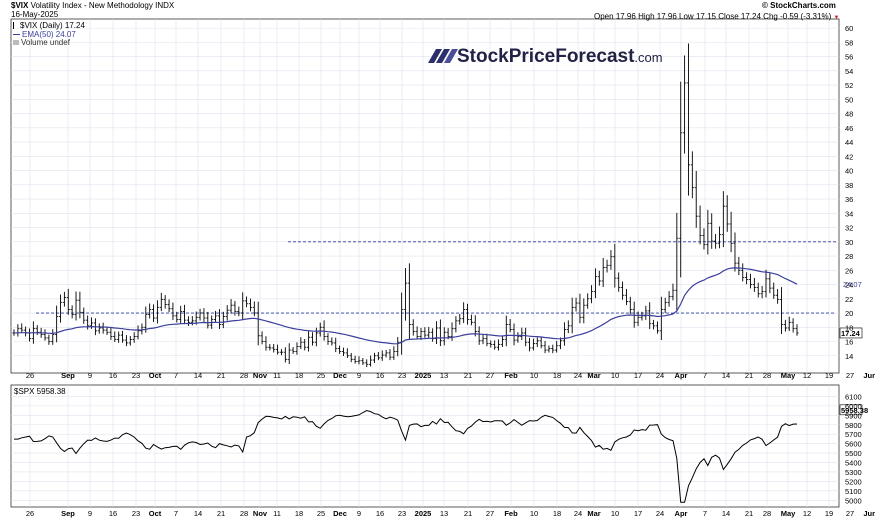 The image size is (875, 520). I want to click on spx-y-tick-label: 5400, so click(853, 463).